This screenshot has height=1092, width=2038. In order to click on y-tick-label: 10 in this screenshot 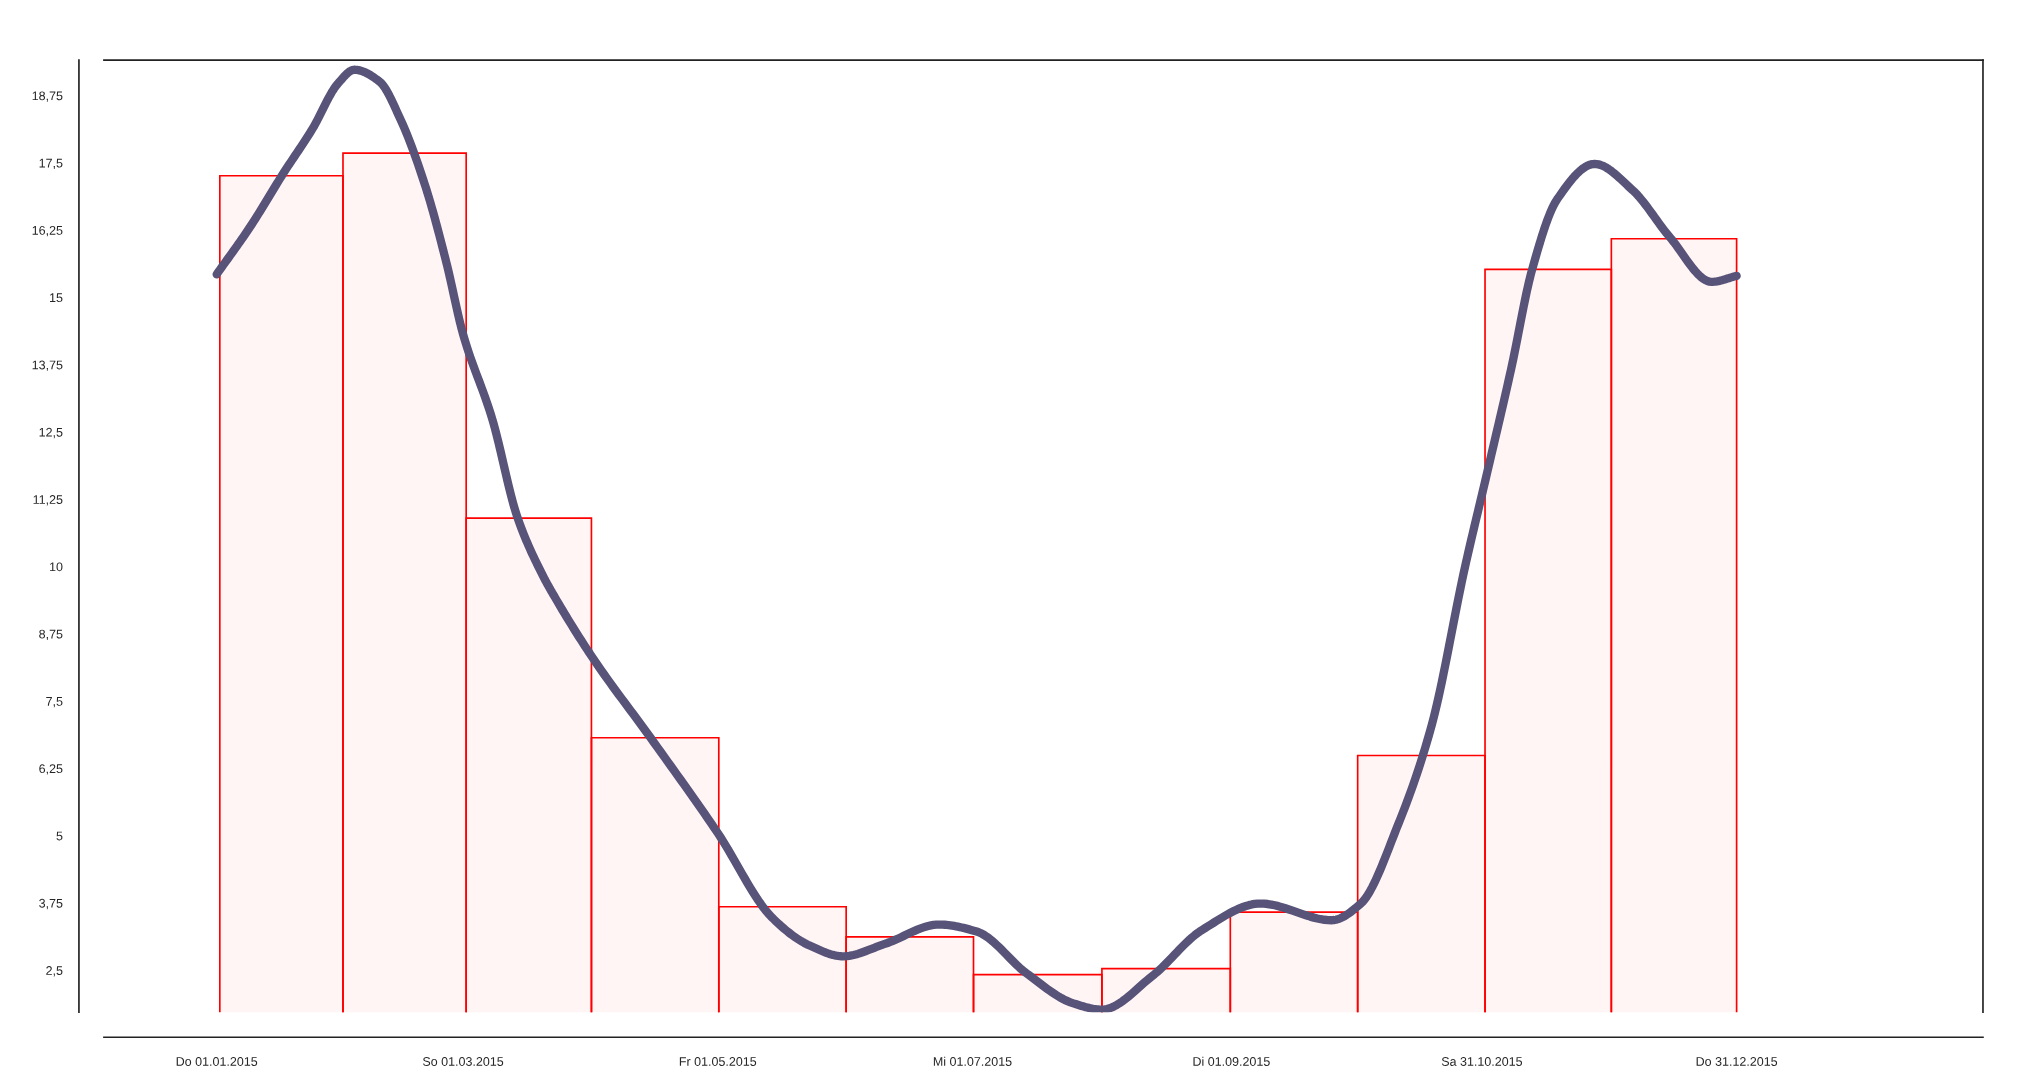, I will do `click(56, 567)`.